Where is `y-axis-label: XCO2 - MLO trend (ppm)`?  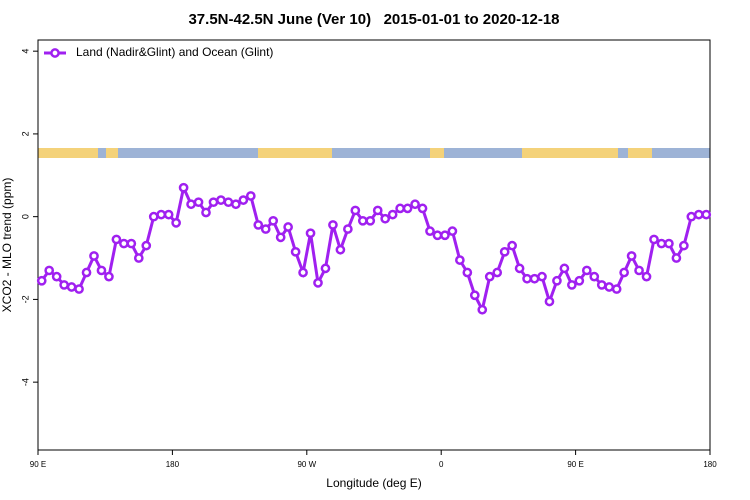
y-axis-label: XCO2 - MLO trend (ppm) is located at coordinates (7, 245).